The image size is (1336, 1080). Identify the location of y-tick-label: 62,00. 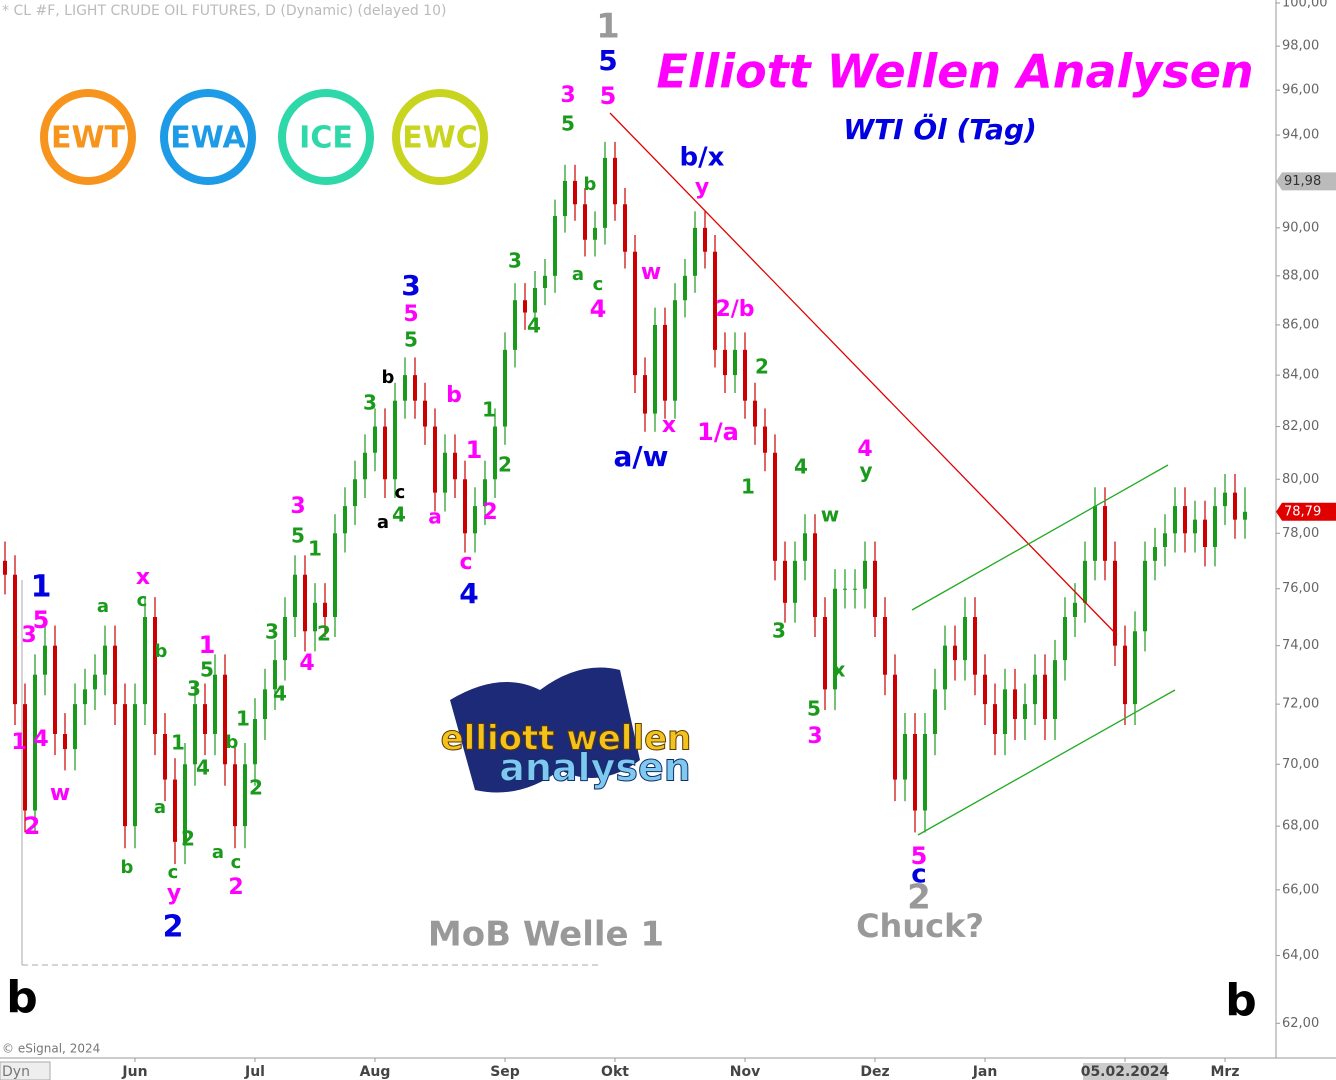
(1300, 1023).